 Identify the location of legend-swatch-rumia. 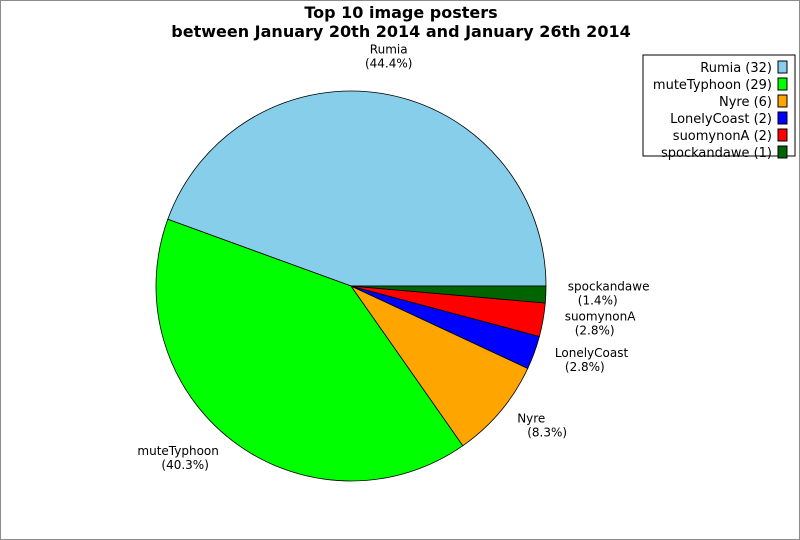
(782, 67).